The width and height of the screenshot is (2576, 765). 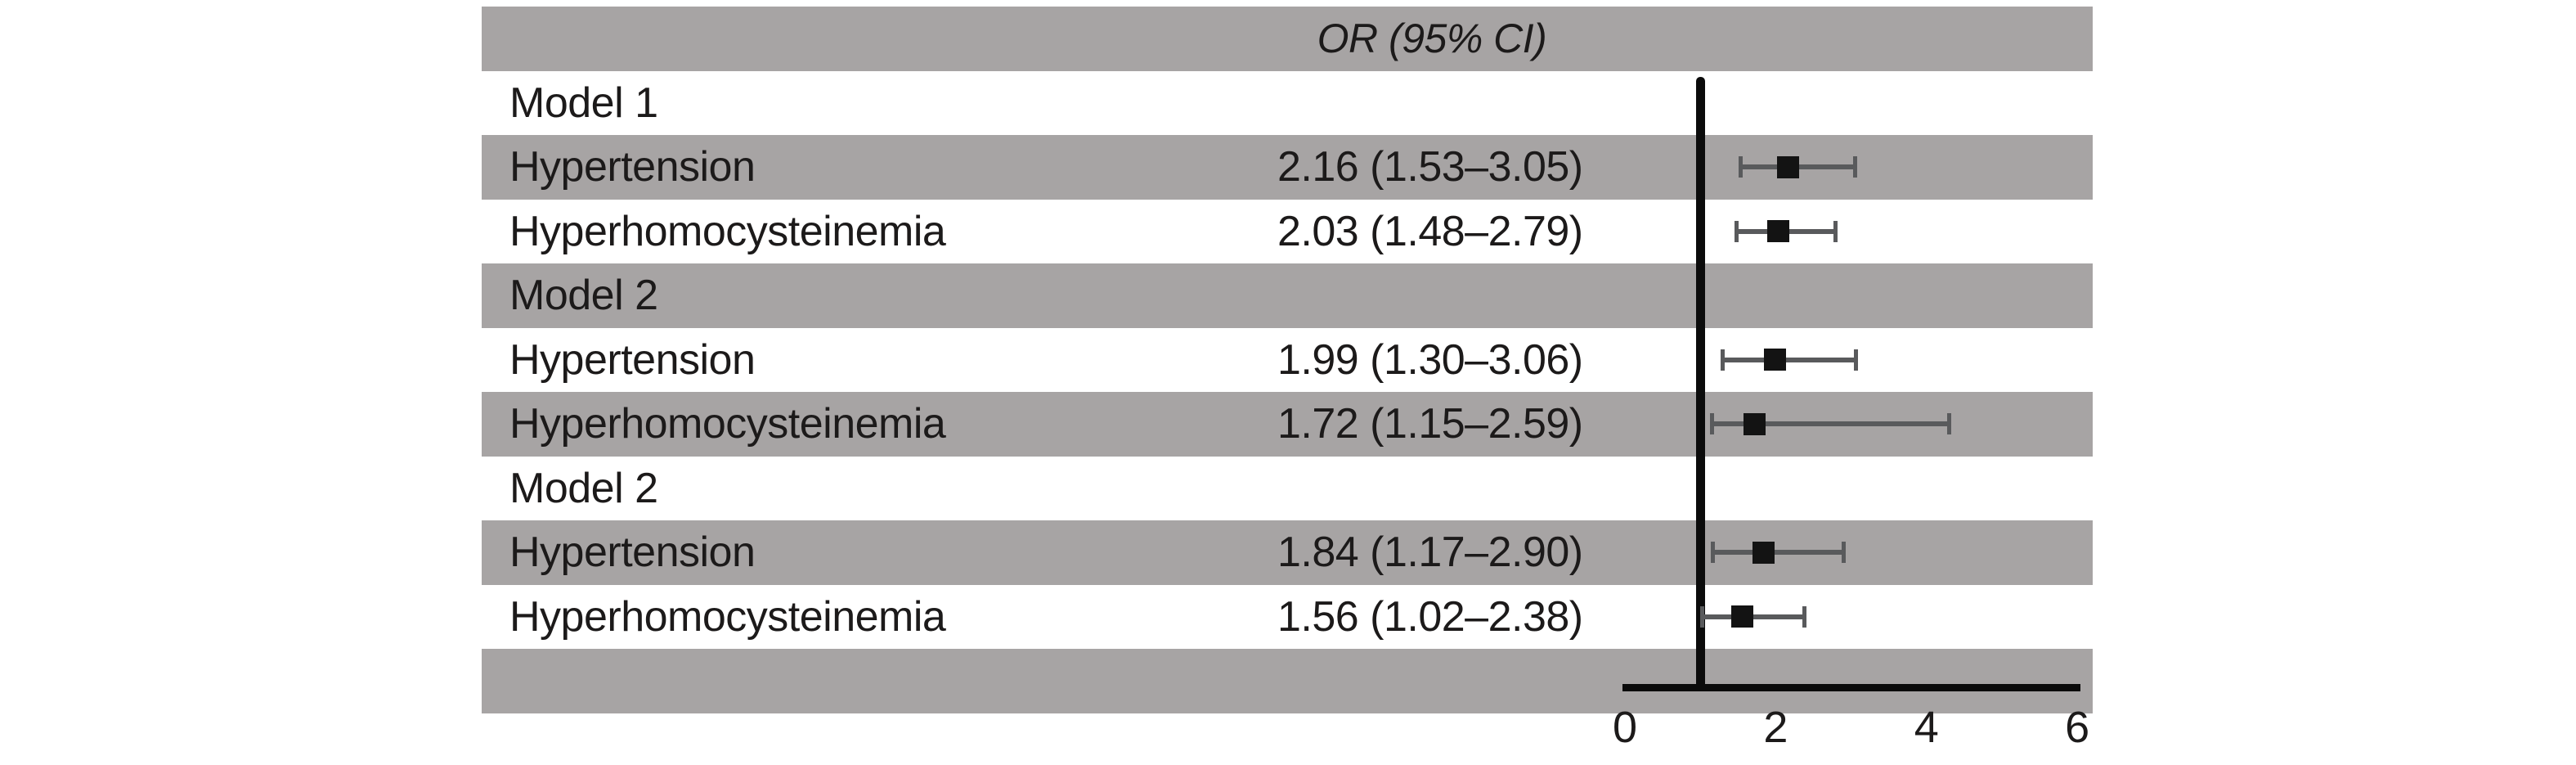 What do you see at coordinates (1430, 167) in the screenshot?
I see `row-ci-value: 2.16 (1.53–3.05)` at bounding box center [1430, 167].